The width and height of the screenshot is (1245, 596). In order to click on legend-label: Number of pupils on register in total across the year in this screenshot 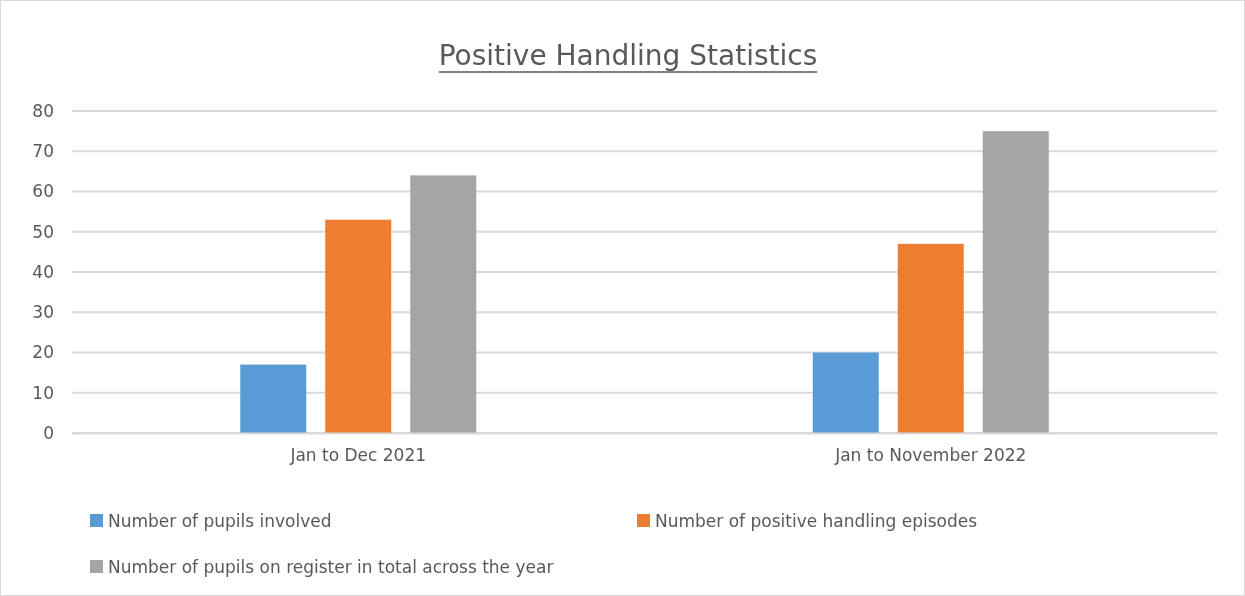, I will do `click(331, 567)`.